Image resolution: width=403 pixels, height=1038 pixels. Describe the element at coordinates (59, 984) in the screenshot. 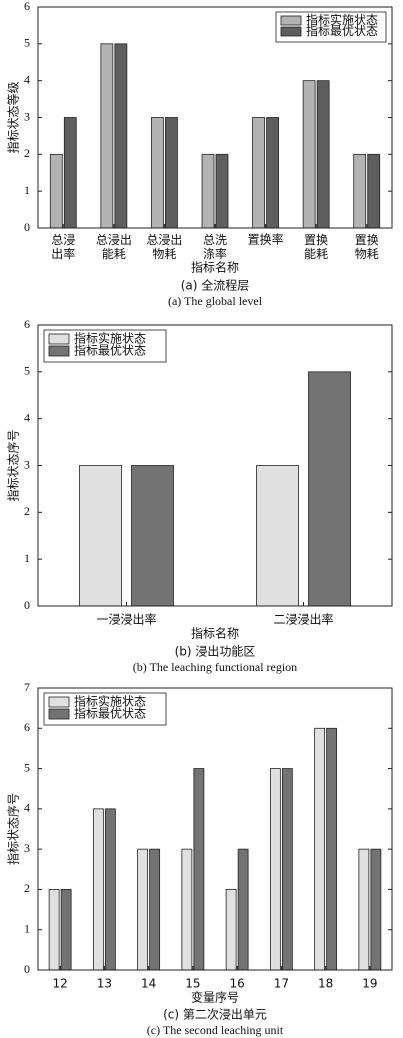

I see `x-tick-label: 12` at that location.